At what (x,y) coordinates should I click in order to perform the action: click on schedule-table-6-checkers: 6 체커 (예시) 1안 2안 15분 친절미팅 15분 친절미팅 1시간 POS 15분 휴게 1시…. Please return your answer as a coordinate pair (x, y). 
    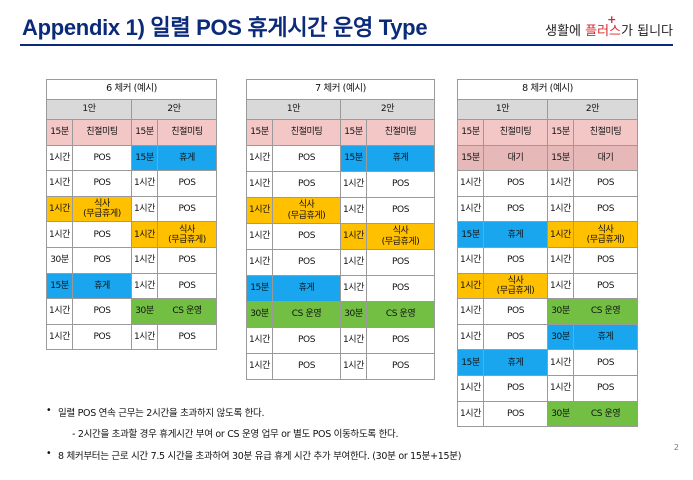
    Looking at the image, I should click on (131, 215).